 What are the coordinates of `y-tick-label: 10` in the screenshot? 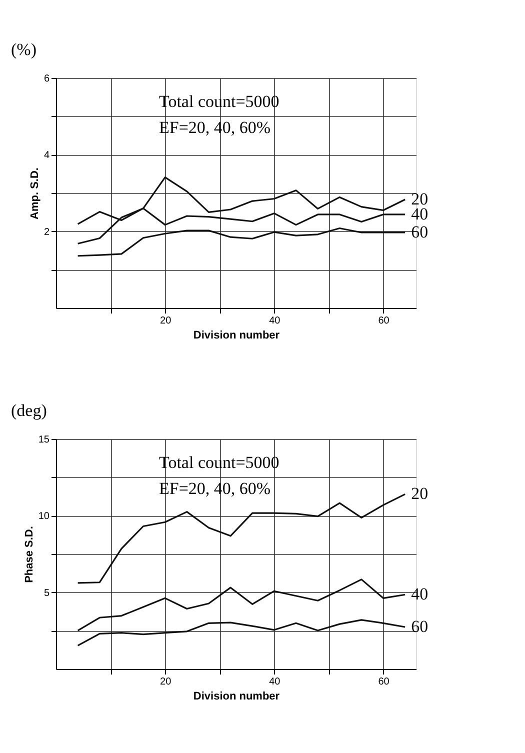 It's located at (44, 516).